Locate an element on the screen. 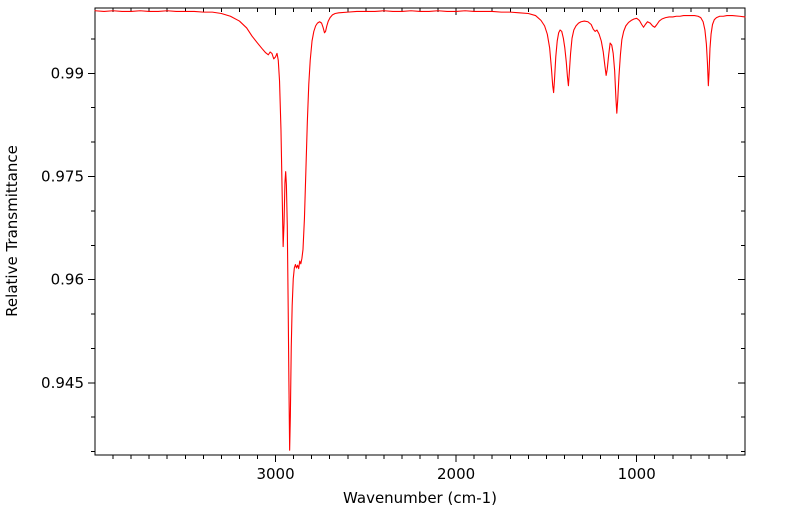 The height and width of the screenshot is (516, 799). y-tick-label: 0.975 is located at coordinates (62, 176).